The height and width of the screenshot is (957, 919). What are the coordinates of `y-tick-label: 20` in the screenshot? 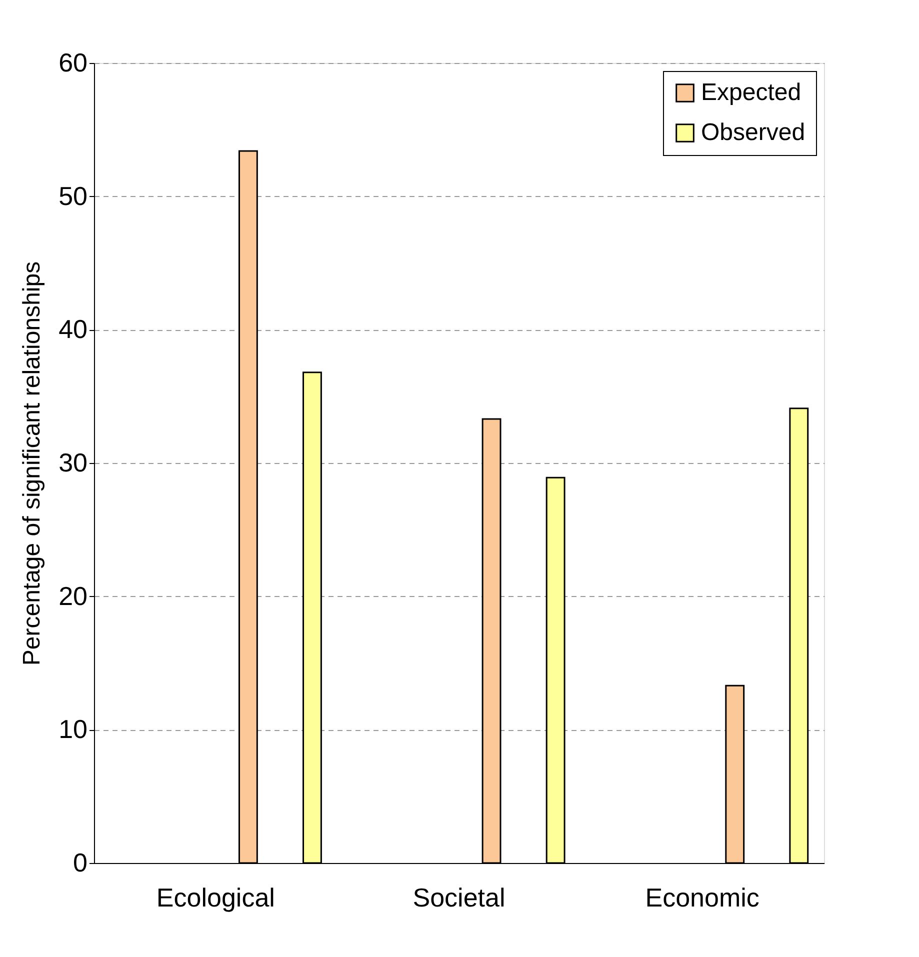 It's located at (73, 595).